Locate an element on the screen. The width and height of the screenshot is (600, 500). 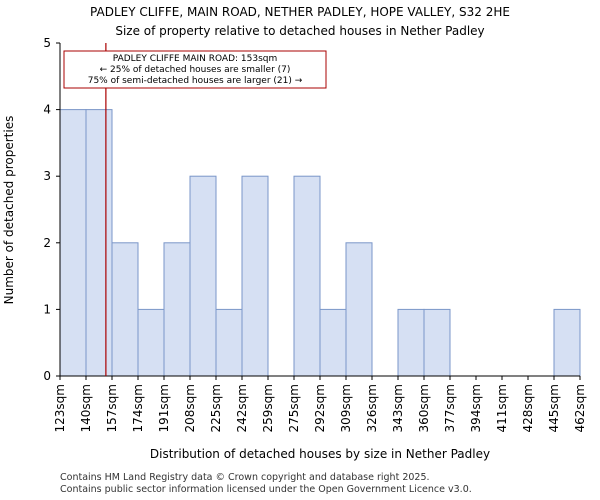
x-tick-label: 292sqm is located at coordinates (320, 408).